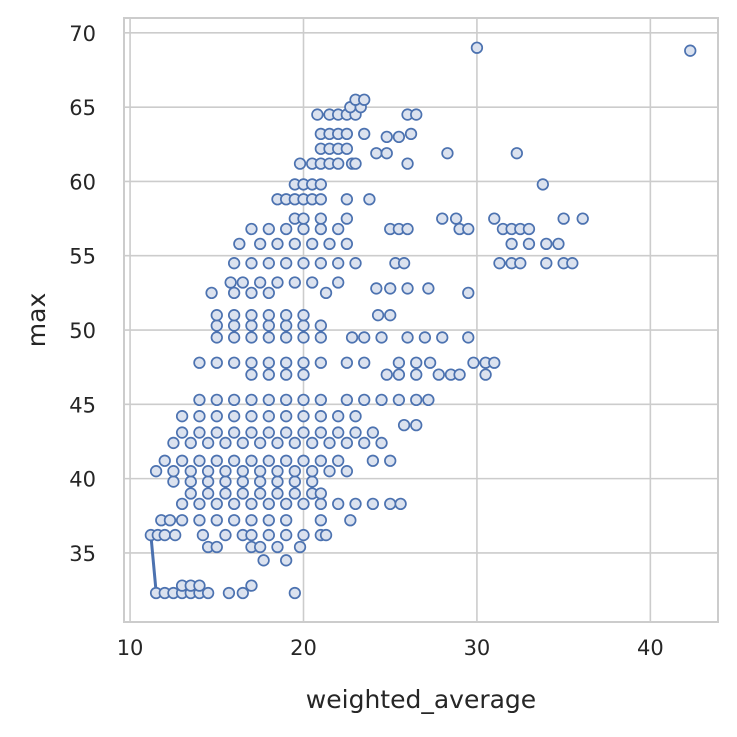 Image resolution: width=737 pixels, height=737 pixels. Describe the element at coordinates (82, 257) in the screenshot. I see `y-tick-label: 55` at that location.